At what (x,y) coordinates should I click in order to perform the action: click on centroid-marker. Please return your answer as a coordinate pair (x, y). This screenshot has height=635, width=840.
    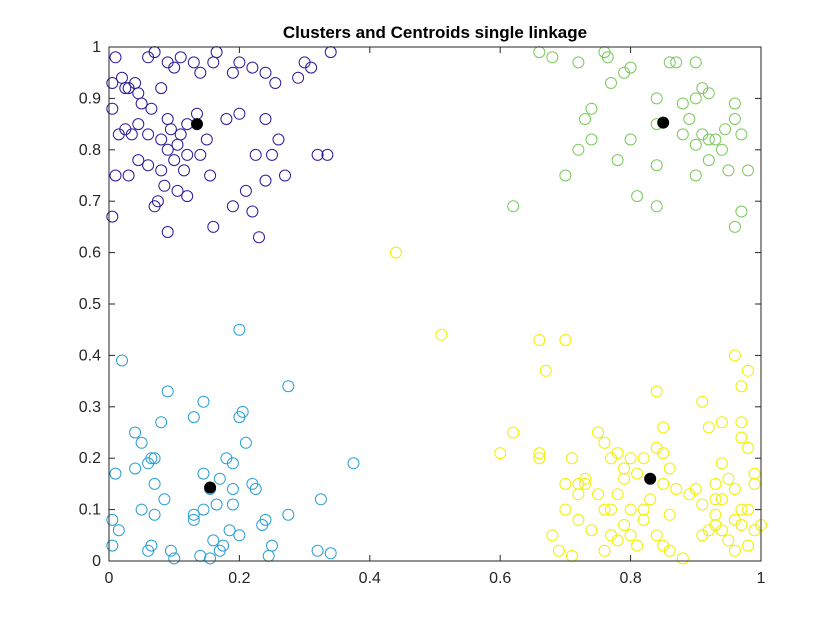
    Looking at the image, I should click on (650, 478).